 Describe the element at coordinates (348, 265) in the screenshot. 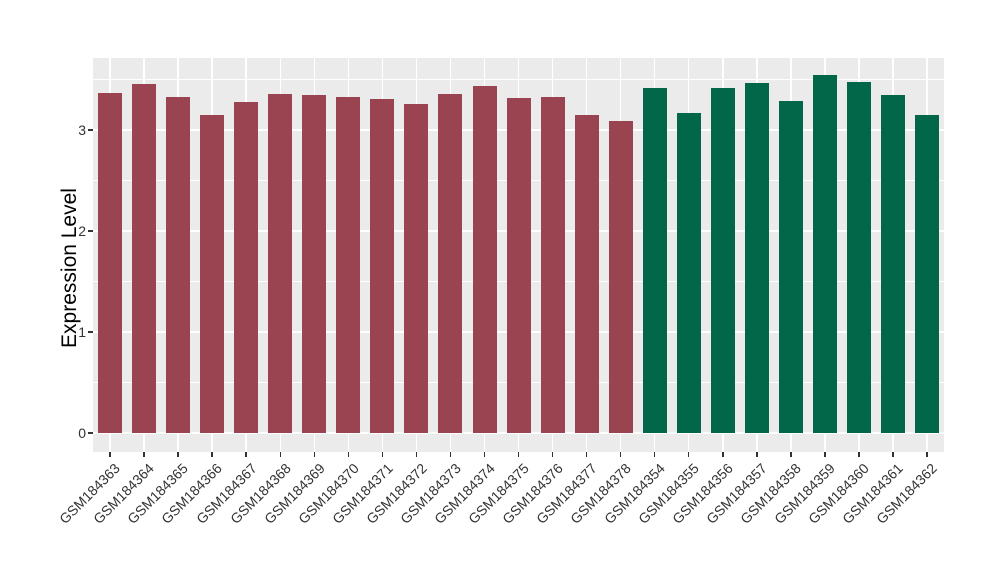

I see `bar-GSM184370` at that location.